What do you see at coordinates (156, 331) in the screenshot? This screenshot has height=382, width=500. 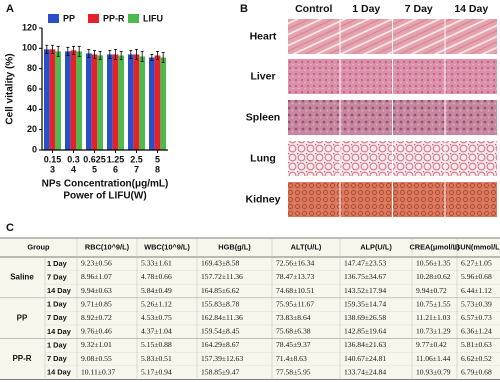 I see `table-cell: 4.37±1.04` at bounding box center [156, 331].